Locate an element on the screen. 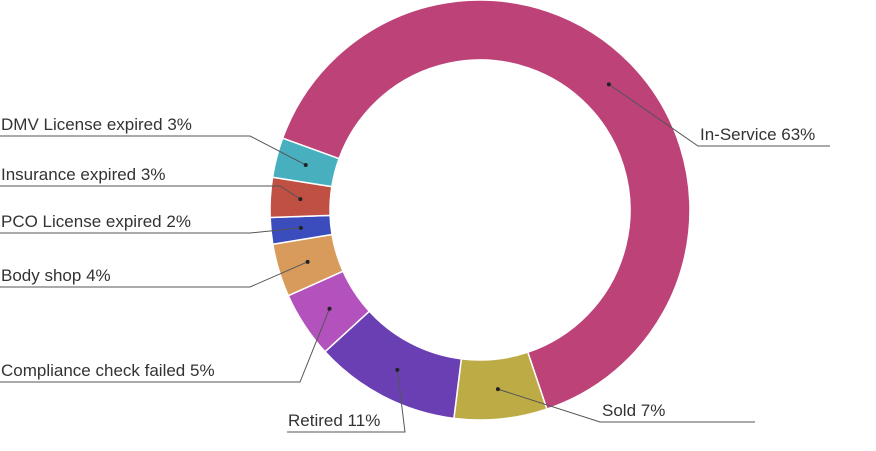 The height and width of the screenshot is (451, 876). slice-label: Retired 11% is located at coordinates (334, 420).